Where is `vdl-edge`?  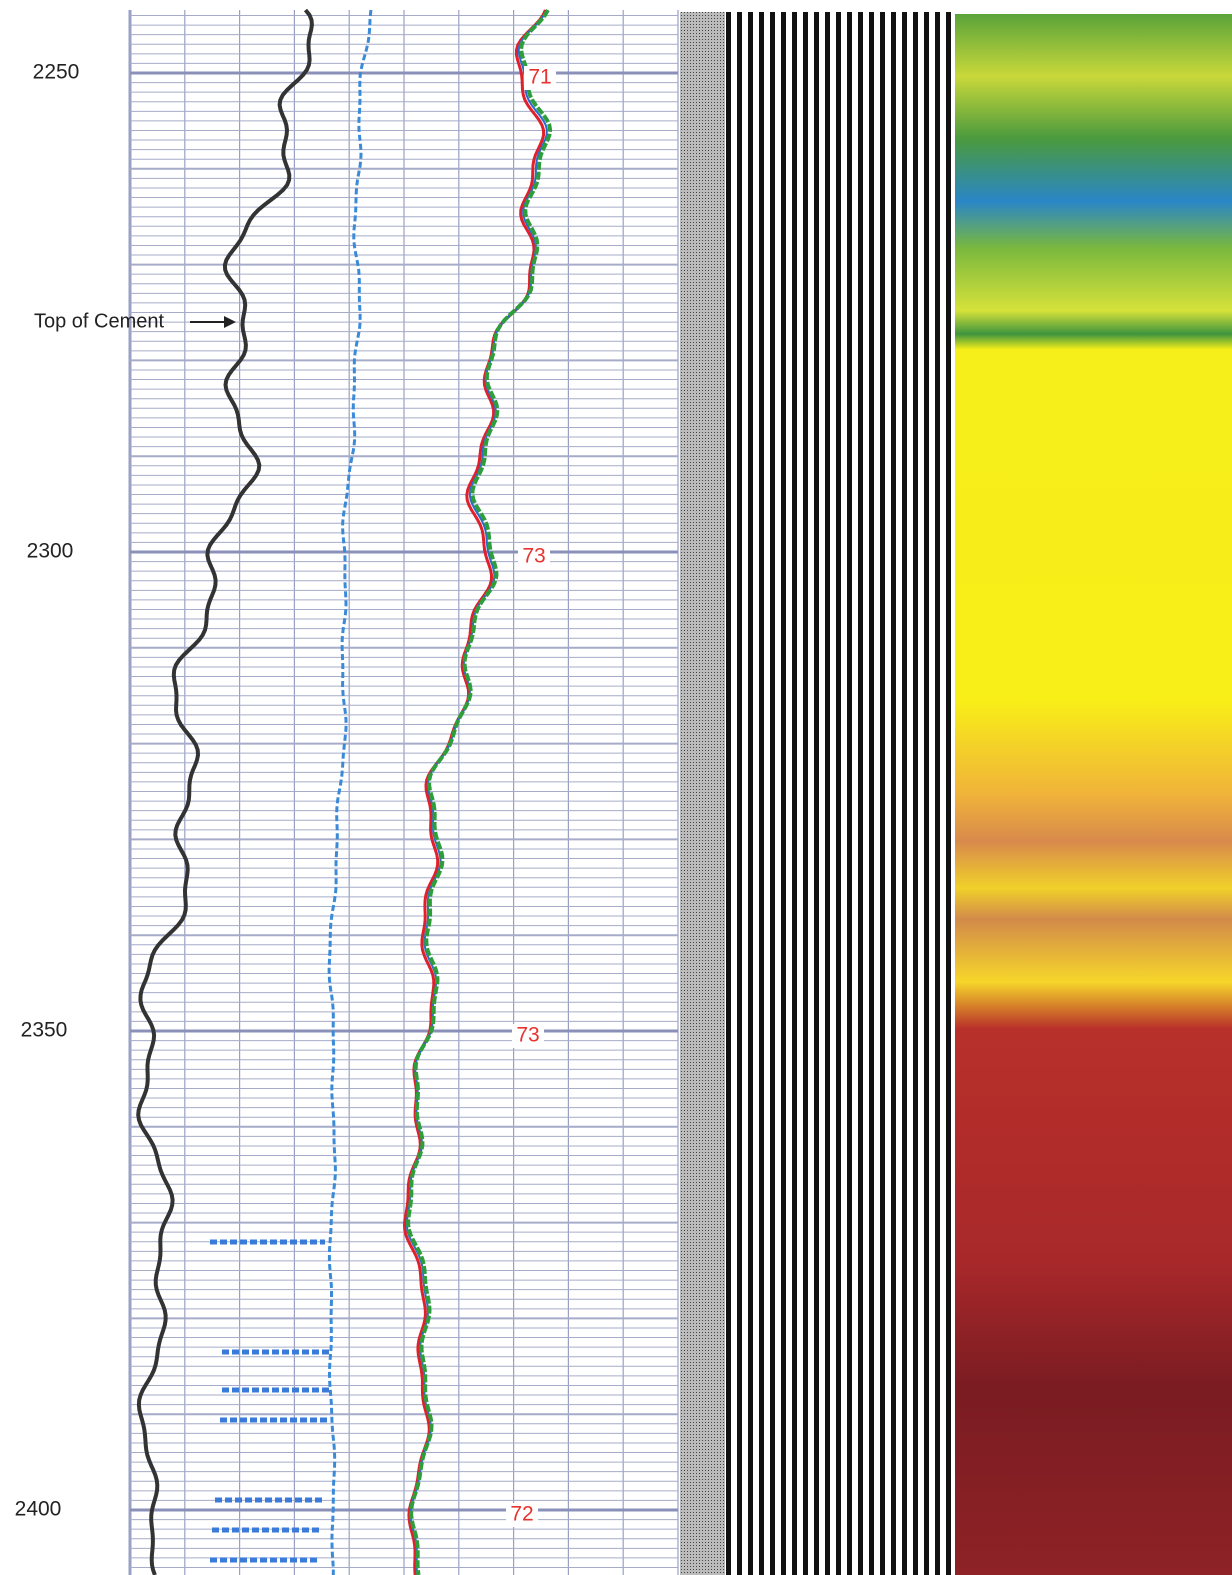 vdl-edge is located at coordinates (702, 793).